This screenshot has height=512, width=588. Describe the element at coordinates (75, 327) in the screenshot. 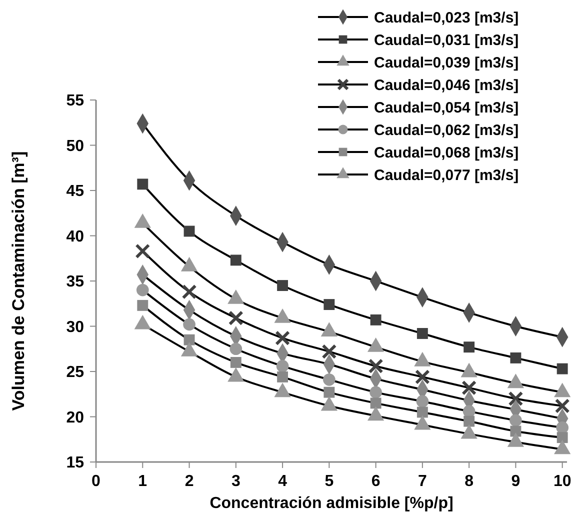

I see `y-tick-label: 30` at that location.